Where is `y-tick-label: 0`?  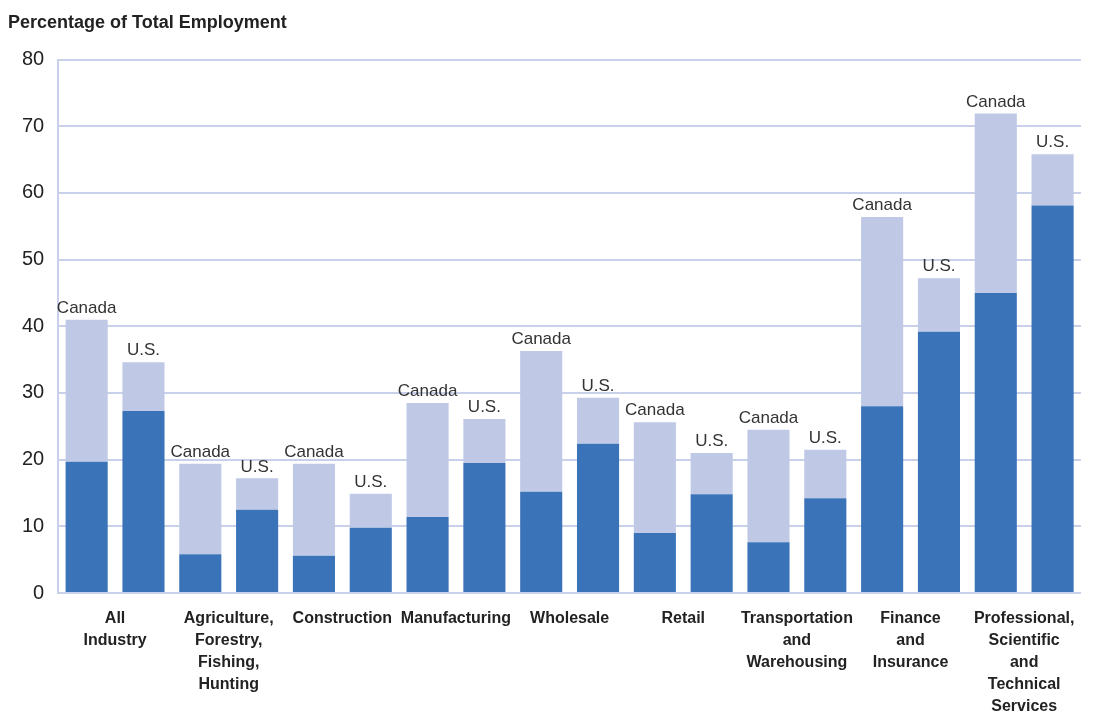
y-tick-label: 0 is located at coordinates (39, 591).